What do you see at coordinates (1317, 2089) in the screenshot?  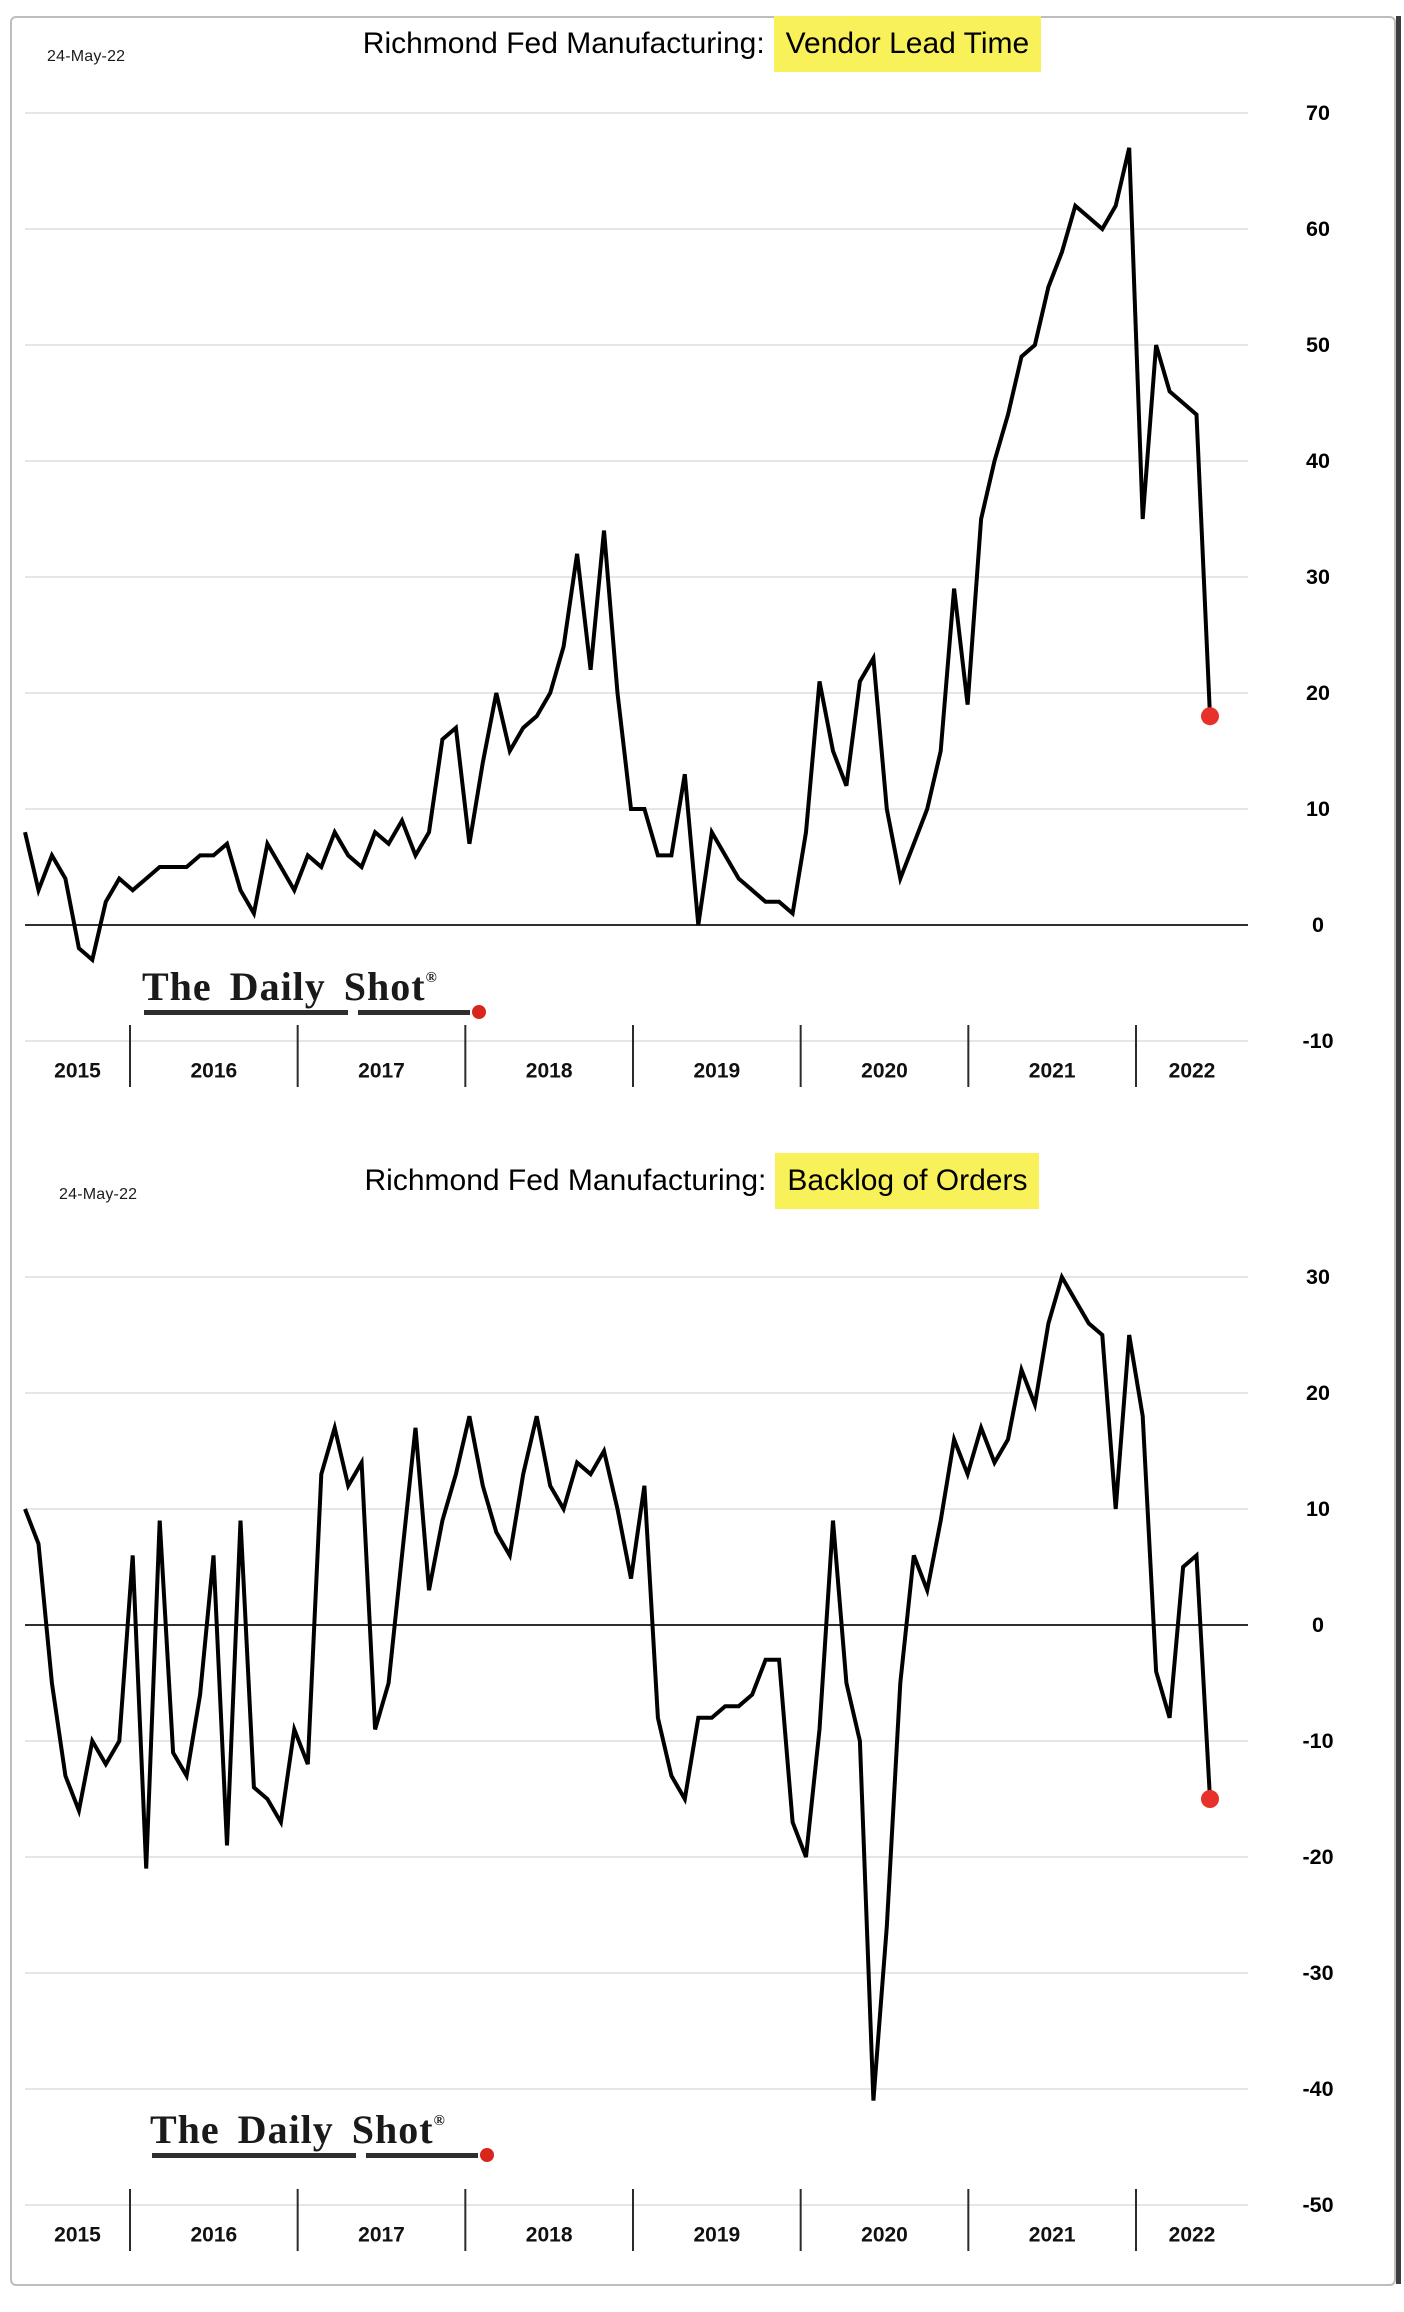 I see `y-axis-label: -40` at bounding box center [1317, 2089].